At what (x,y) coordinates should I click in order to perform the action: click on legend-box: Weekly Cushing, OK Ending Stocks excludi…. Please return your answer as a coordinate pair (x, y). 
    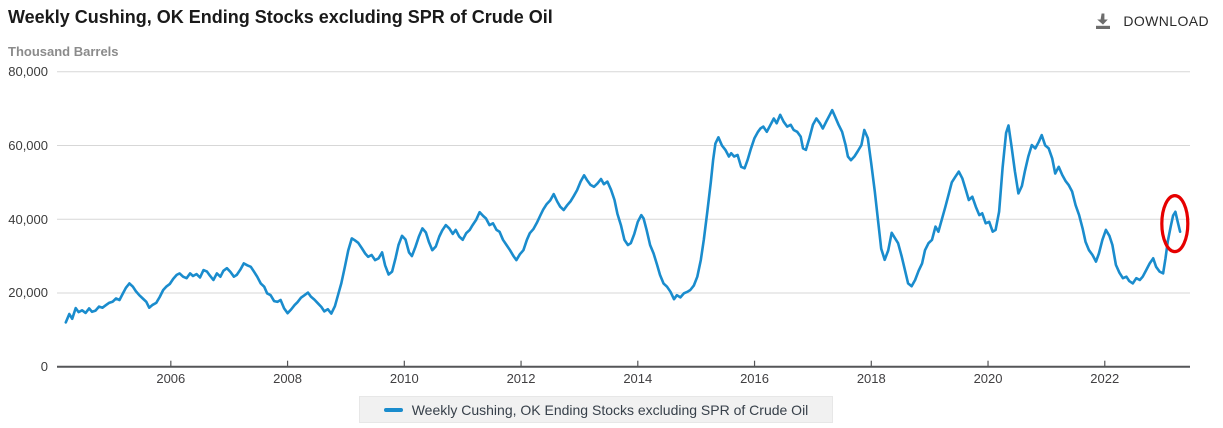
    Looking at the image, I should click on (596, 409).